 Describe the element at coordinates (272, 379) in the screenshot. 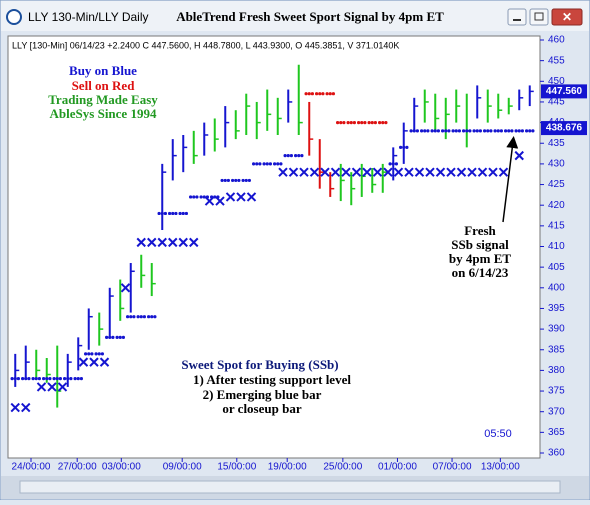

I see `annotation-line: 1) After testing support level` at that location.